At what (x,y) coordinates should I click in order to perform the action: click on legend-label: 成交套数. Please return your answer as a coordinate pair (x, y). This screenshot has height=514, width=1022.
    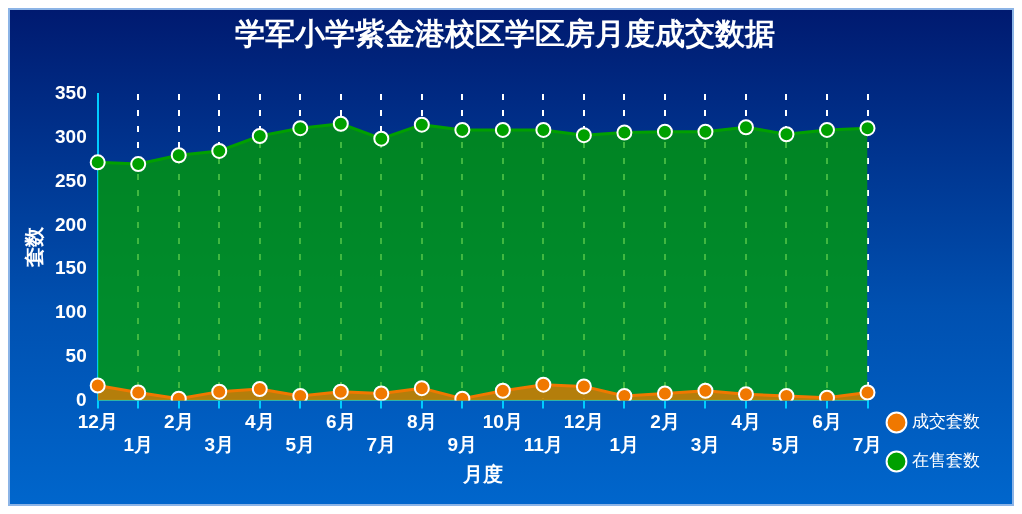
    Looking at the image, I should click on (946, 420).